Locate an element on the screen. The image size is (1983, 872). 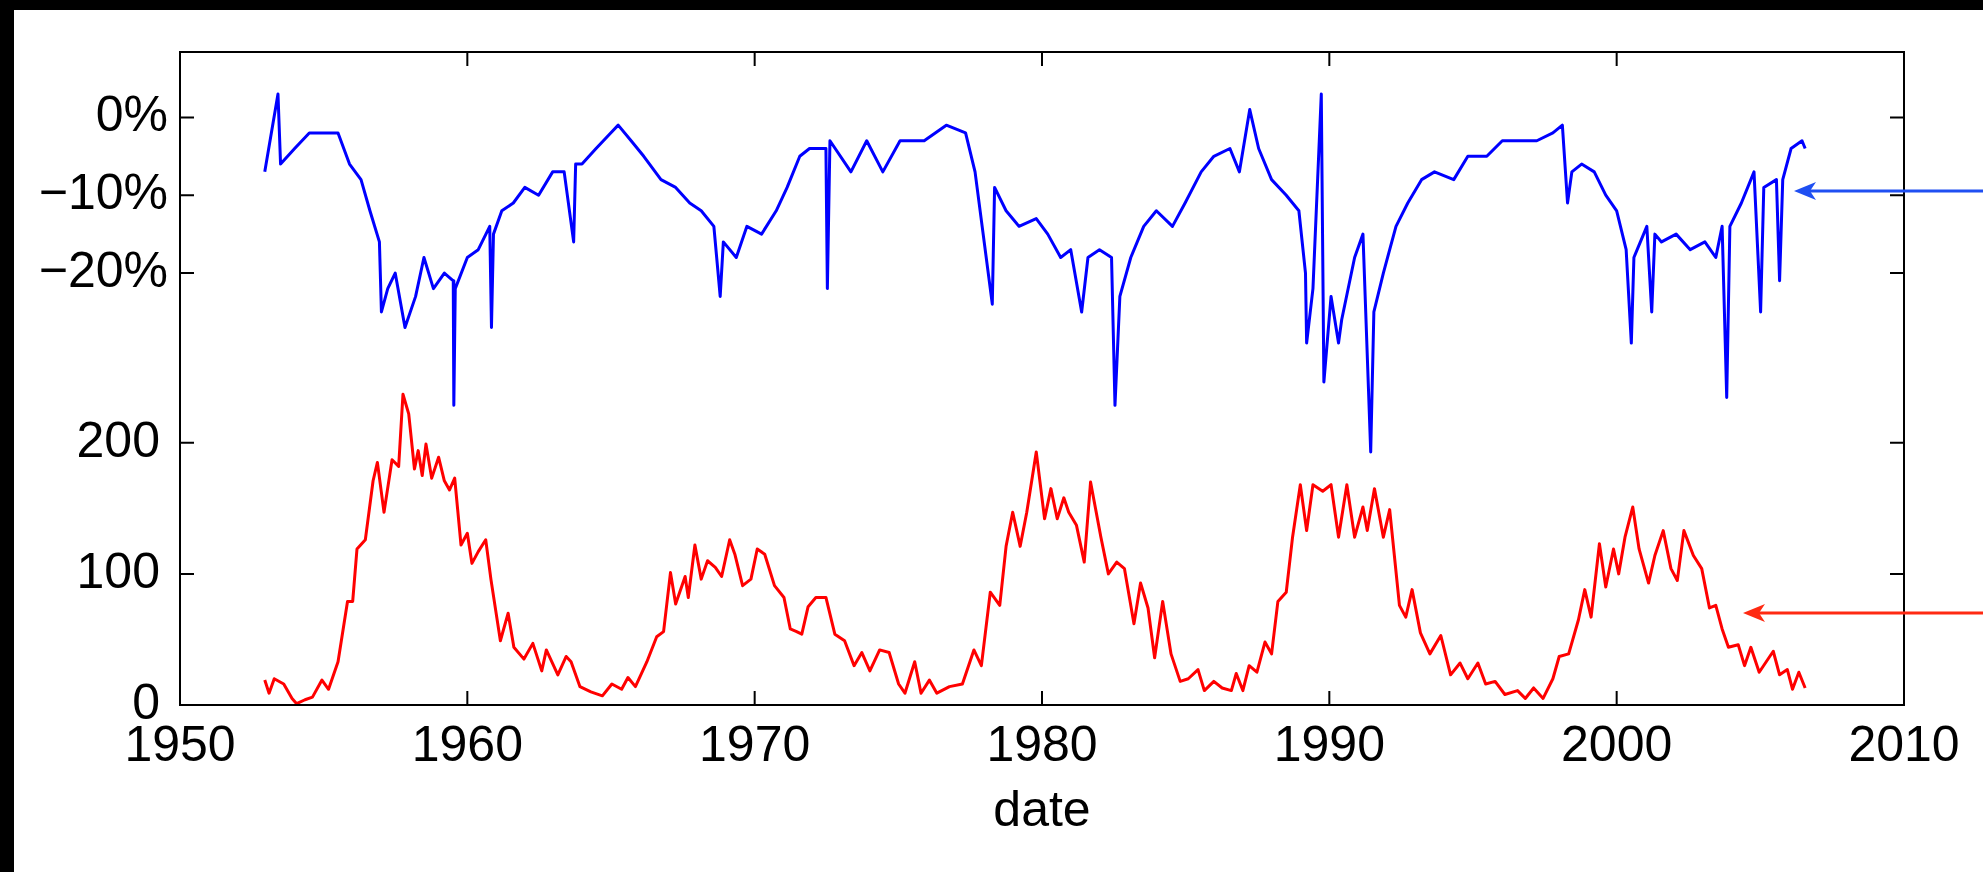
y2-tick-label: 0% is located at coordinates (131, 114).